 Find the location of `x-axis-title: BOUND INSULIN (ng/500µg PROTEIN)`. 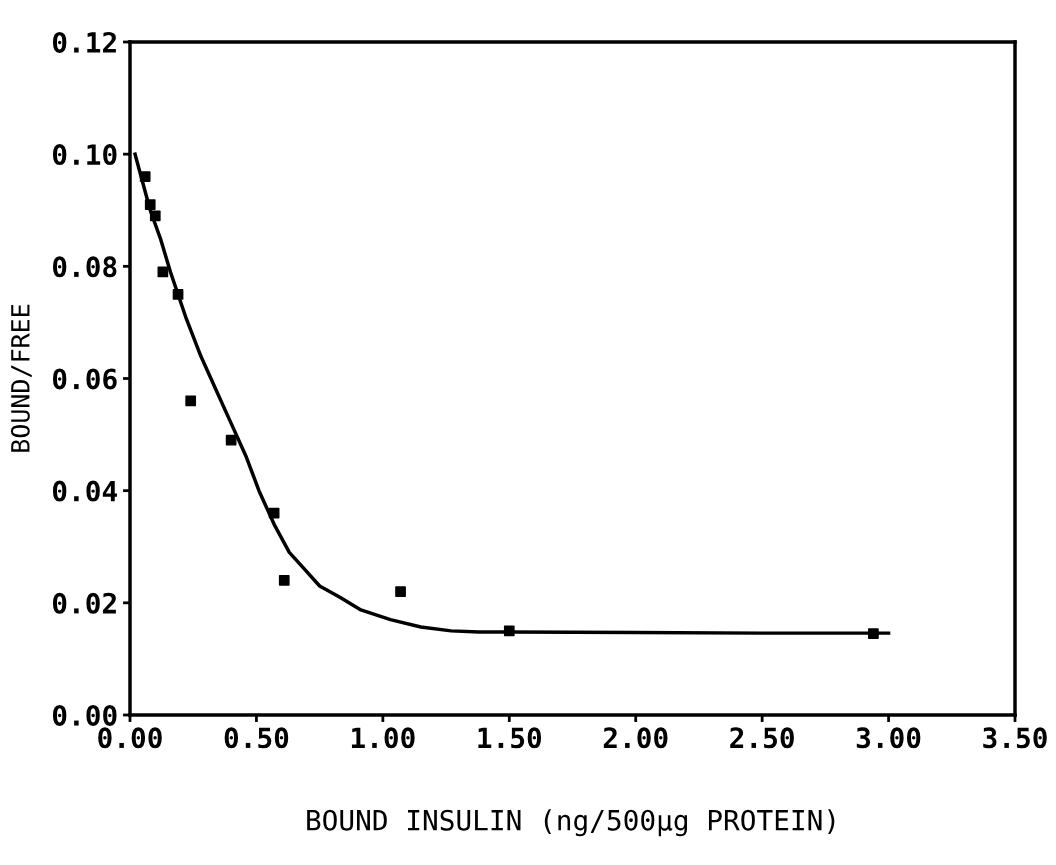

x-axis-title: BOUND INSULIN (ng/500µg PROTEIN) is located at coordinates (571, 823).